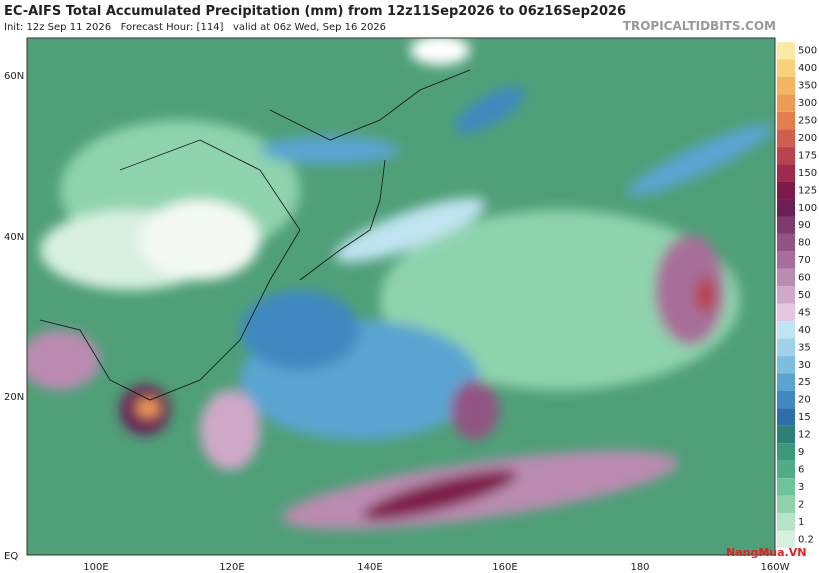 The height and width of the screenshot is (573, 819). What do you see at coordinates (804, 382) in the screenshot?
I see `colorbar-label: 25` at bounding box center [804, 382].